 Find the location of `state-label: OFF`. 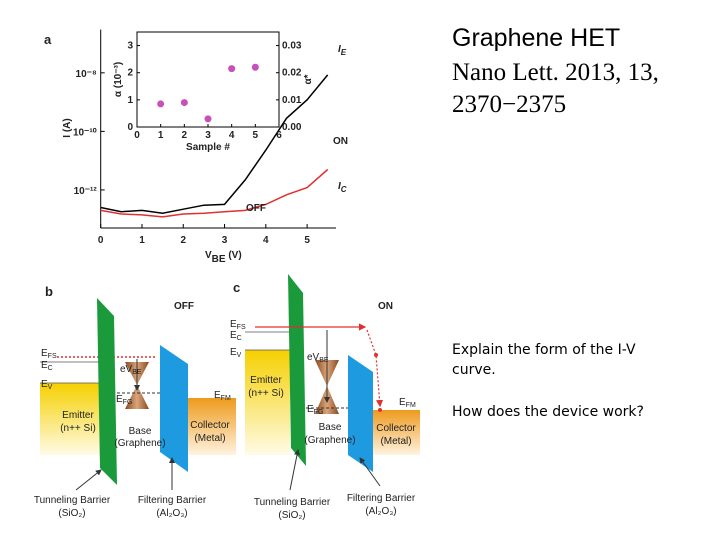

state-label: OFF is located at coordinates (184, 306).